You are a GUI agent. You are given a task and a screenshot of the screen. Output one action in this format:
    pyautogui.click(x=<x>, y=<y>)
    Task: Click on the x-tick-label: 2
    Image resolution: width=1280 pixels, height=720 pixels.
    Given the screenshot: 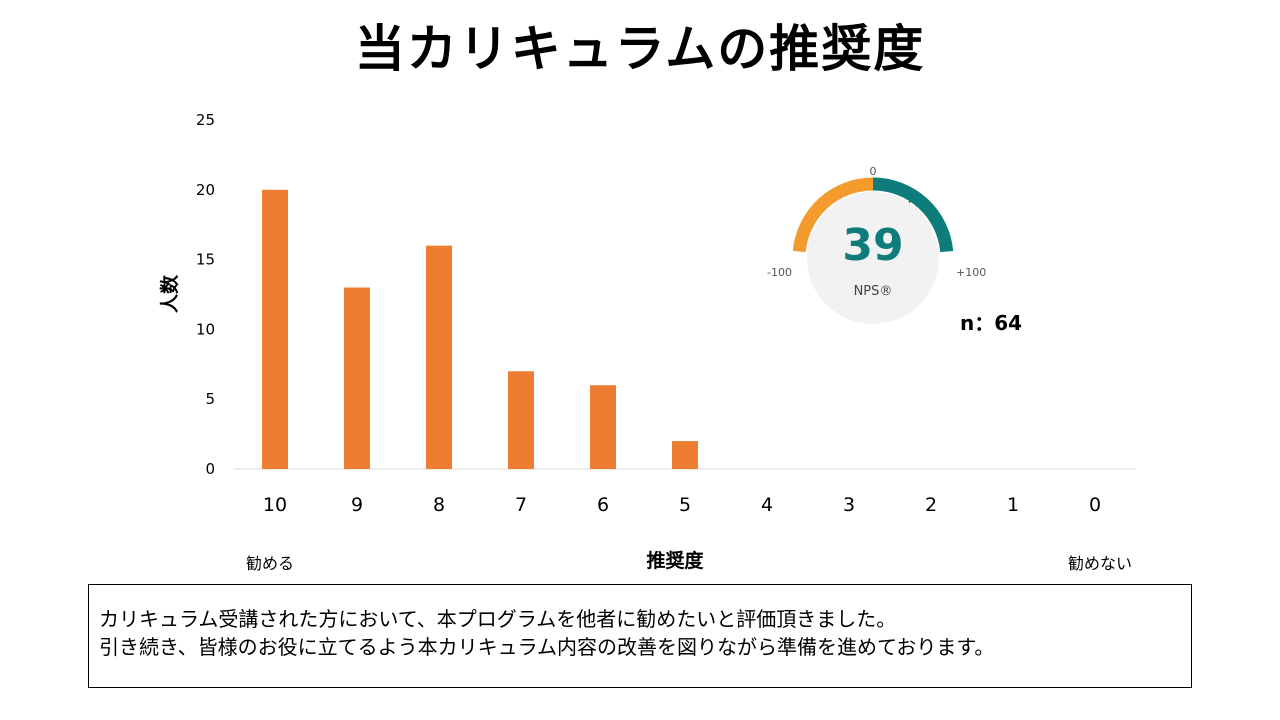 What is the action you would take?
    pyautogui.click(x=931, y=505)
    